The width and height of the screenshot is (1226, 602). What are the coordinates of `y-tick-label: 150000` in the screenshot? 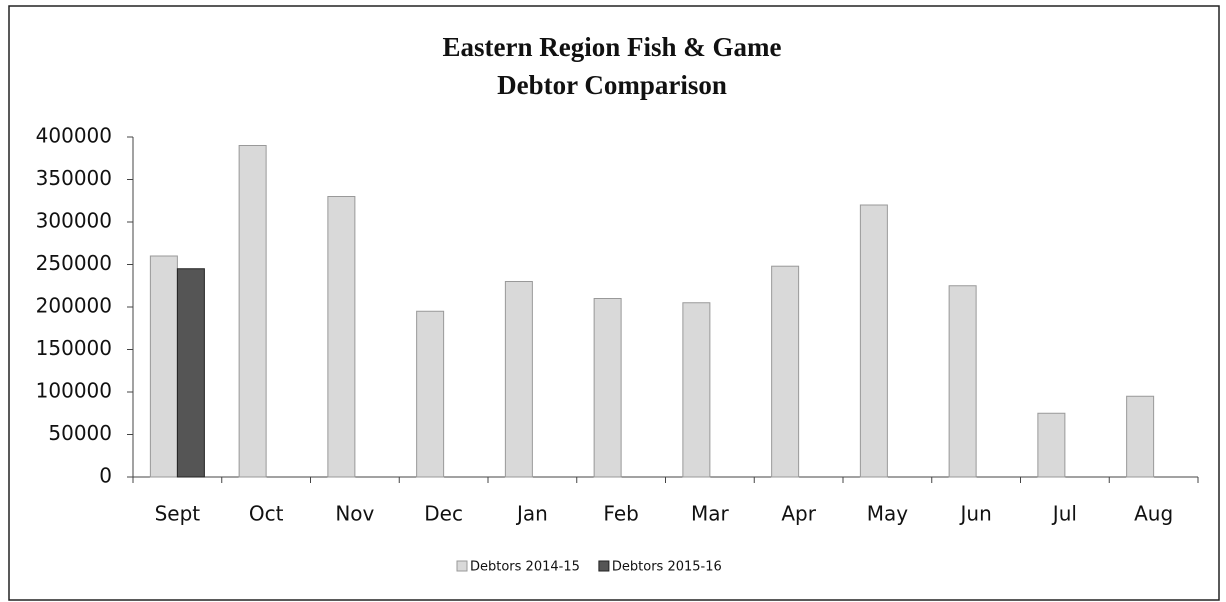 It's located at (74, 348).